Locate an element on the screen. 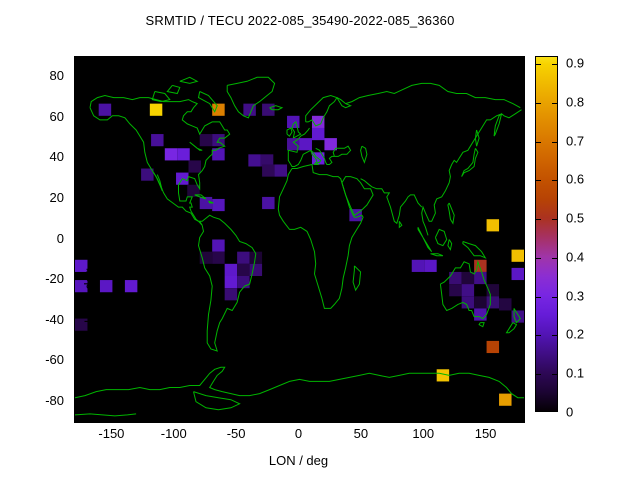  x-tick-label: 100 is located at coordinates (423, 433).